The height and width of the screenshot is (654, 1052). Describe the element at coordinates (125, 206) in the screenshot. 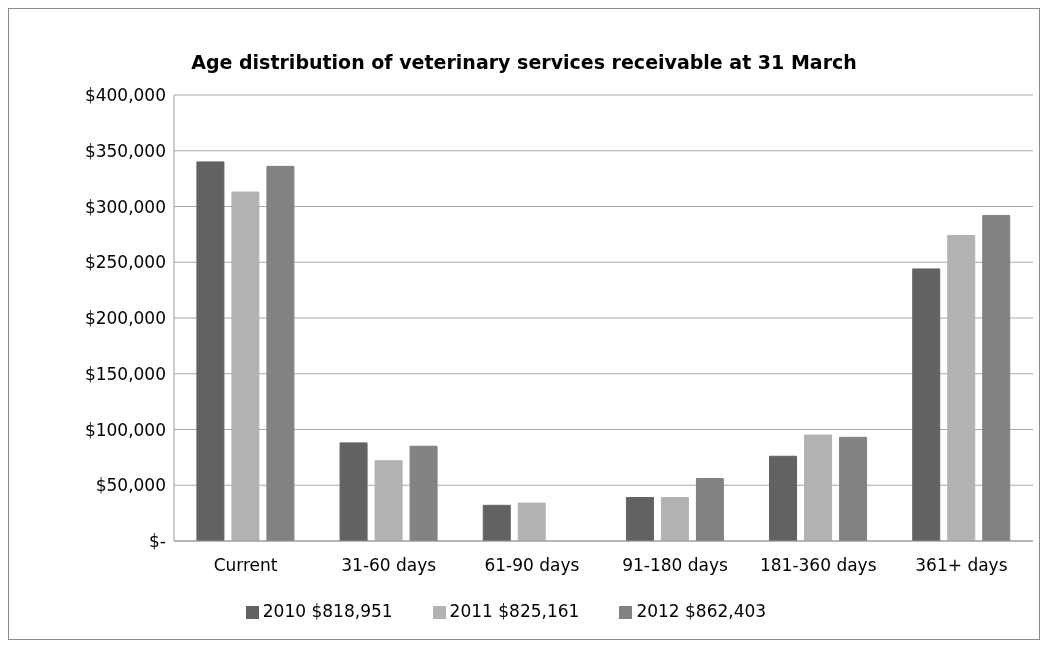

I see `y-tick-label: $300,000` at that location.